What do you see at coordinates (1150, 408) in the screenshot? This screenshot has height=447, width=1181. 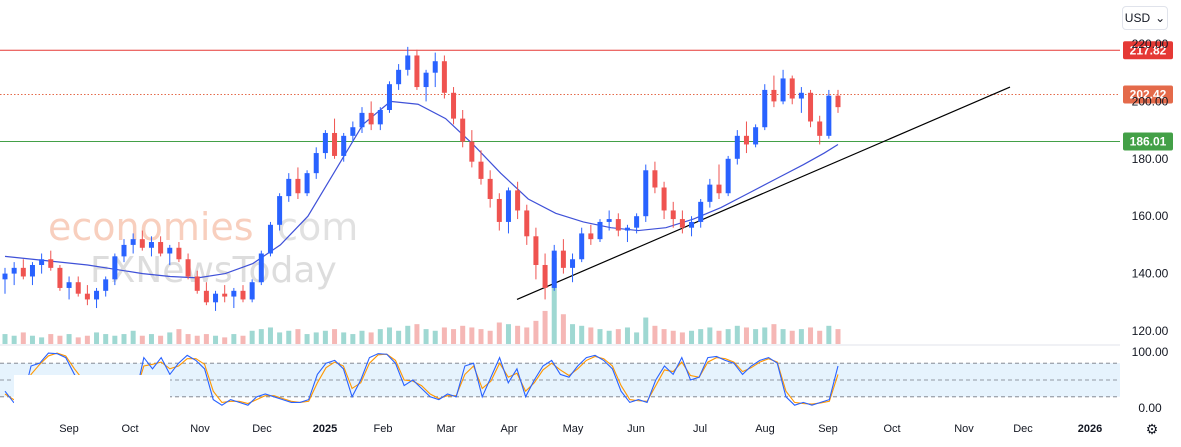 I see `stochastic-tick-label: 0.00` at bounding box center [1150, 408].